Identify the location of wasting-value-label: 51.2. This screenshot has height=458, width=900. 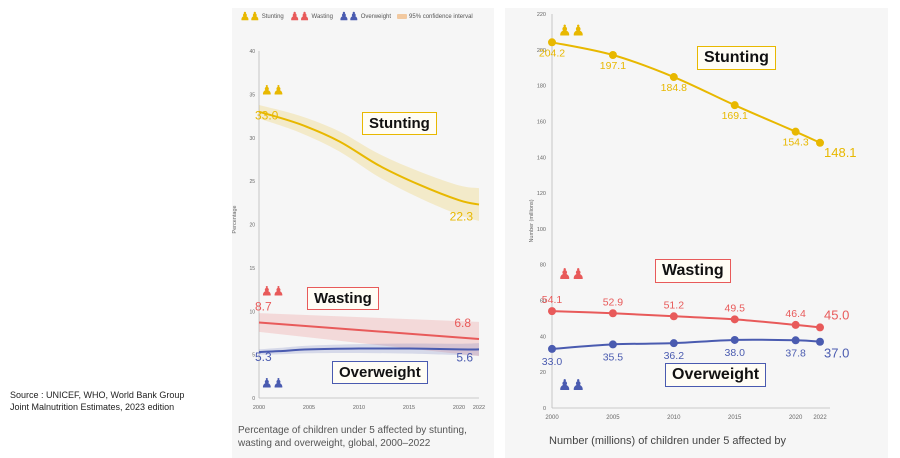
(674, 305).